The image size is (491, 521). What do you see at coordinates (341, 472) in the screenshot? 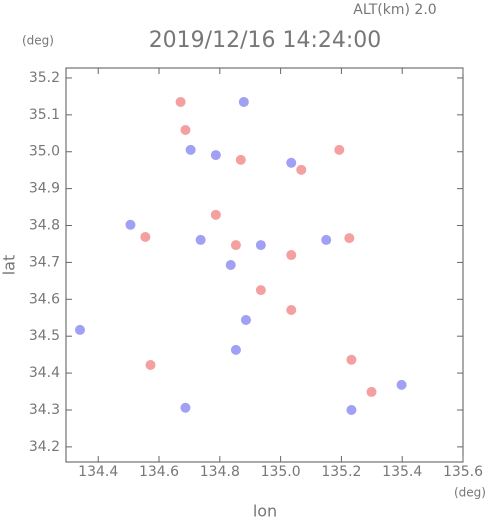
I see `x-tick-label: 135.2` at bounding box center [341, 472].